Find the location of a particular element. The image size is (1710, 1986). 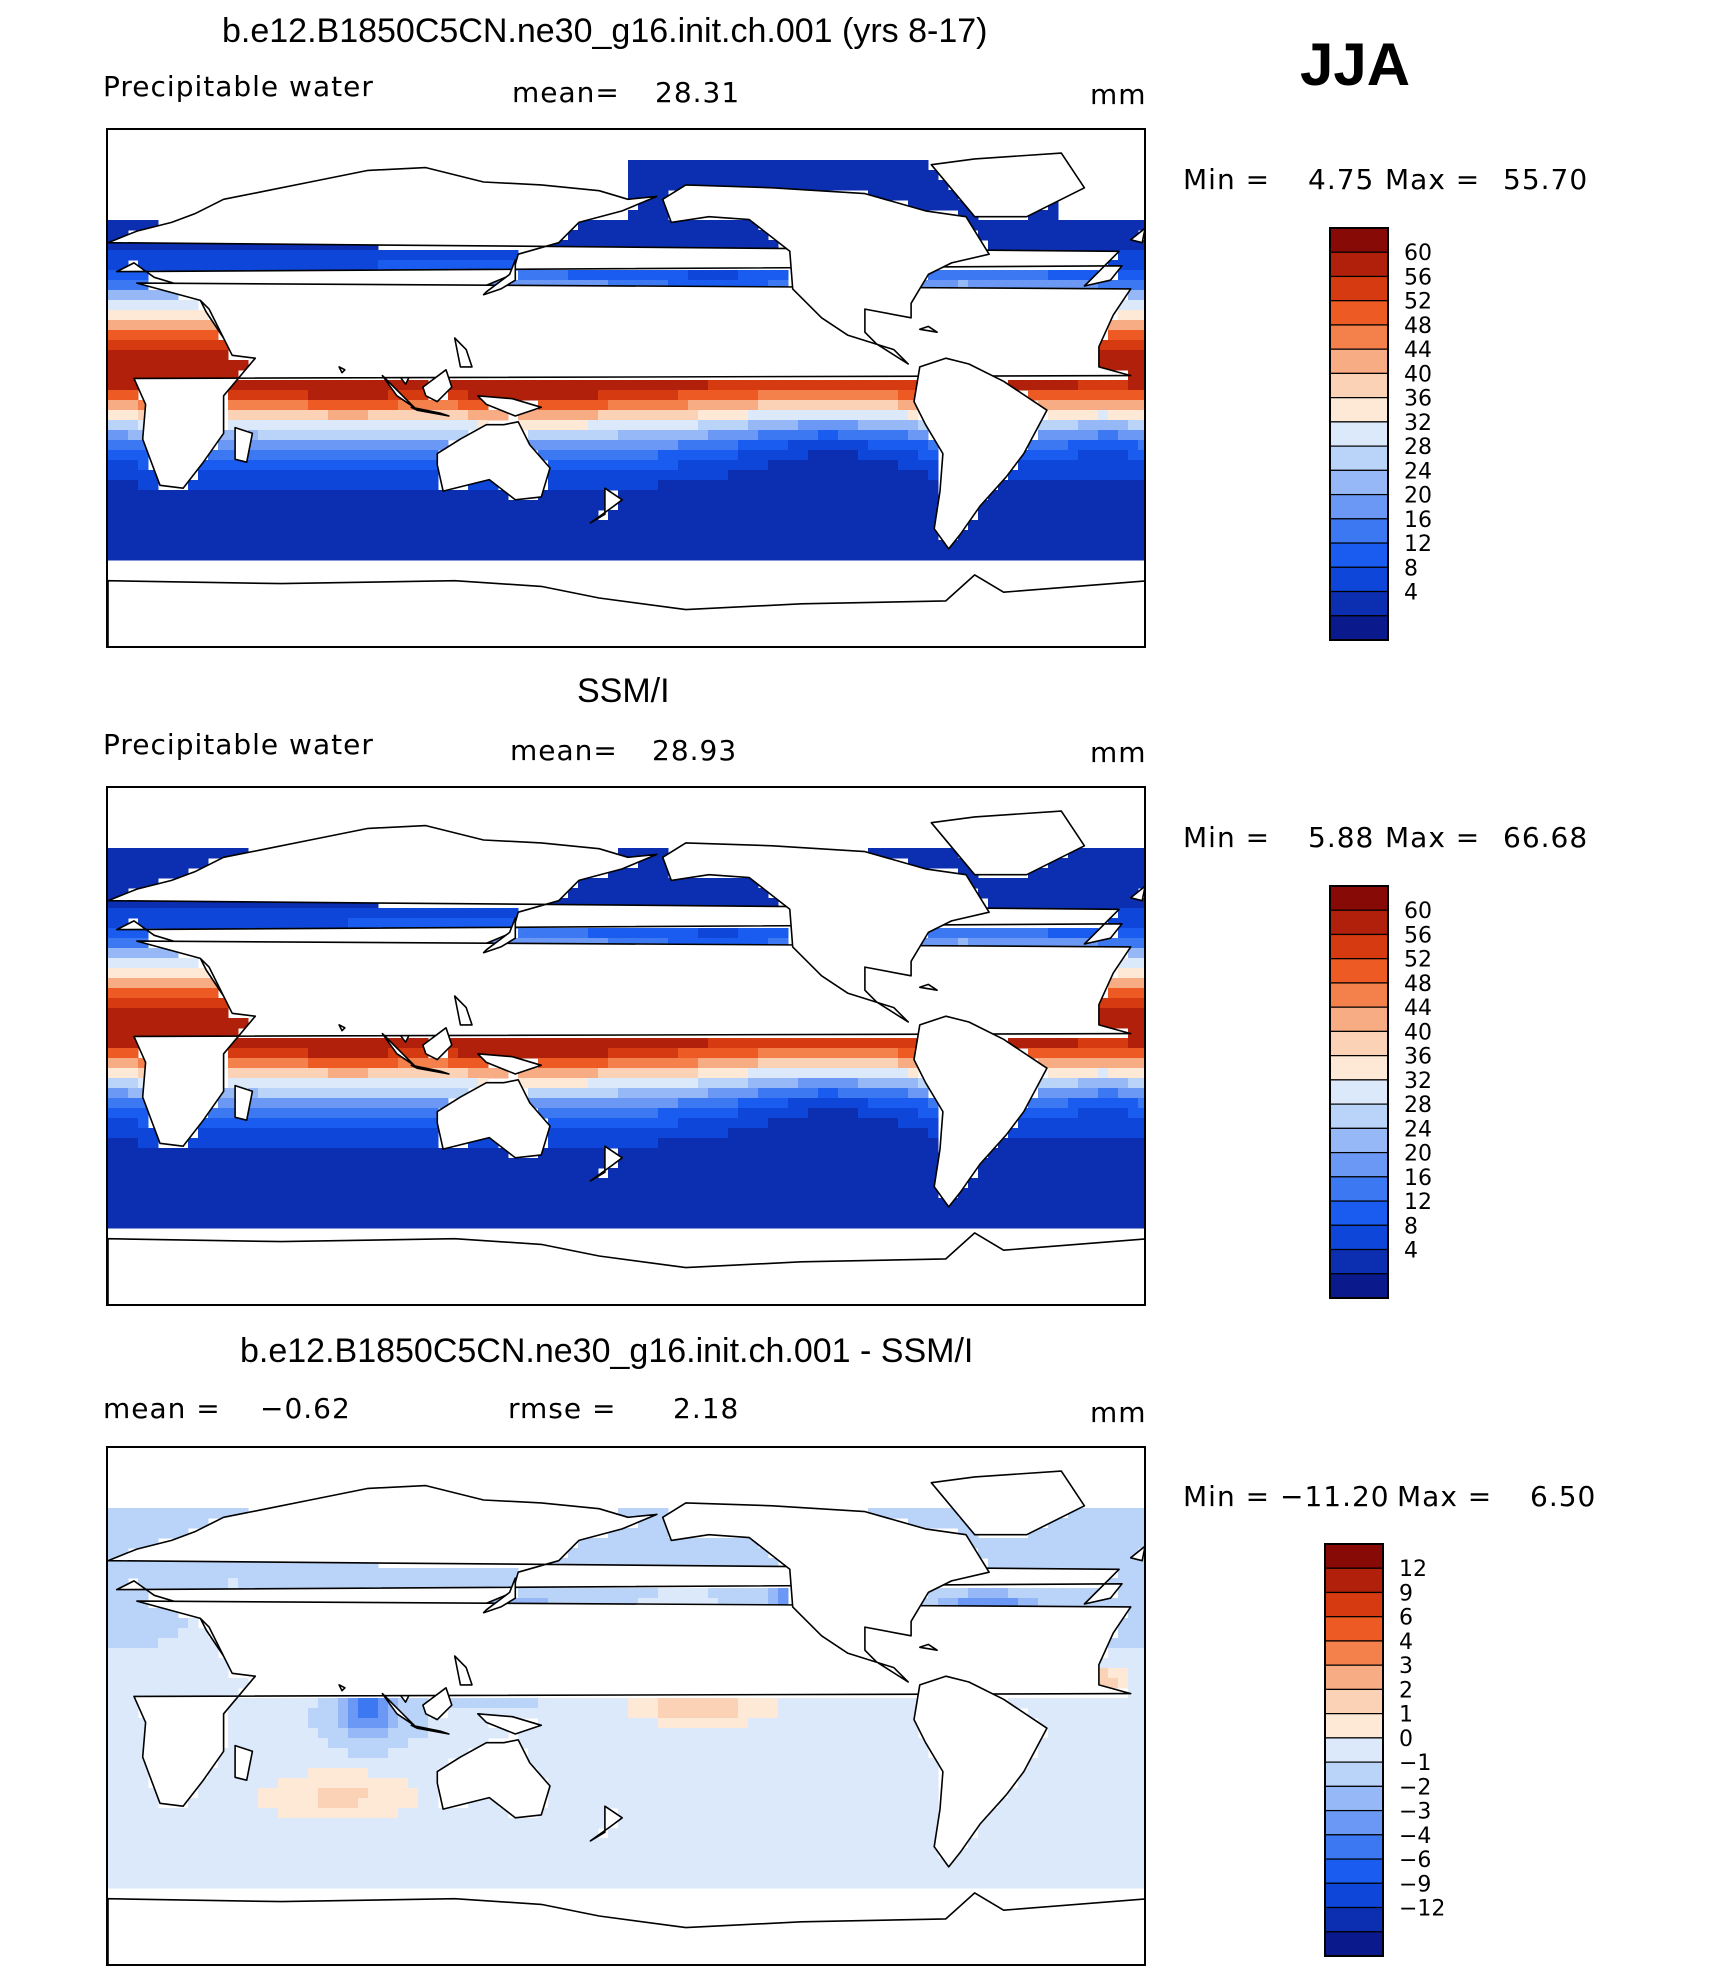

coastline is located at coordinates (825, 274).